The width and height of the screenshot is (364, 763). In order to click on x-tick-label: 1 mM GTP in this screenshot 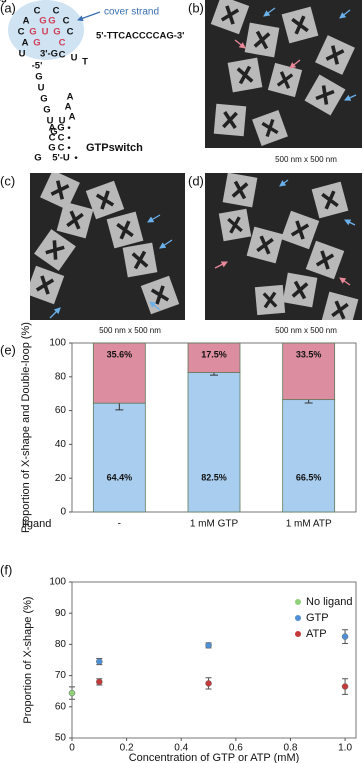, I will do `click(214, 524)`.